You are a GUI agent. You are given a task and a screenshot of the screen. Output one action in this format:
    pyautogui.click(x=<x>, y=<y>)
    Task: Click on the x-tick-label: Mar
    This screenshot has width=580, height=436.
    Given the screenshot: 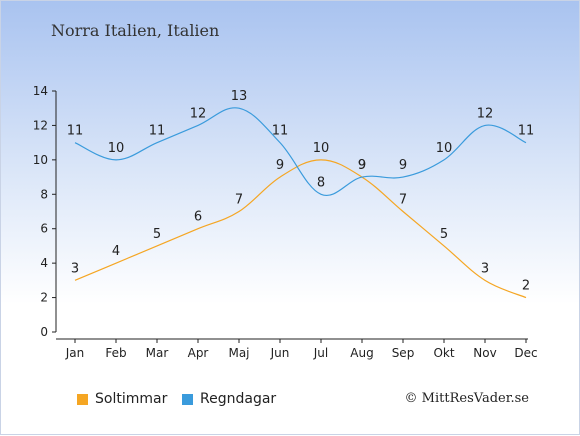 What is the action you would take?
    pyautogui.click(x=157, y=353)
    